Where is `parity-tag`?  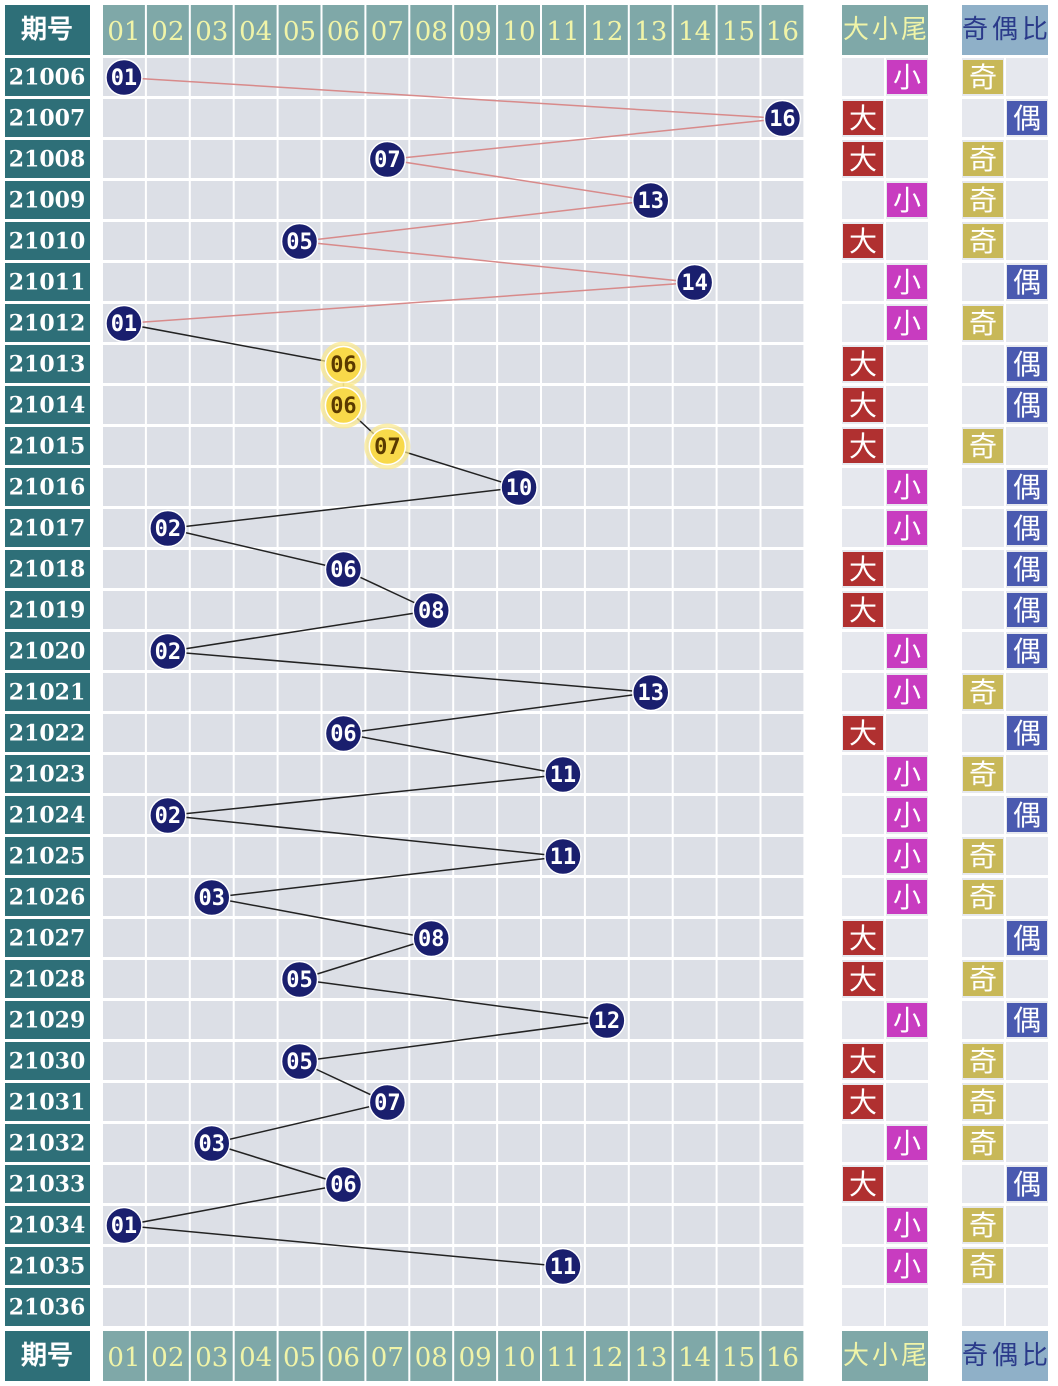 parity-tag is located at coordinates (983, 1225).